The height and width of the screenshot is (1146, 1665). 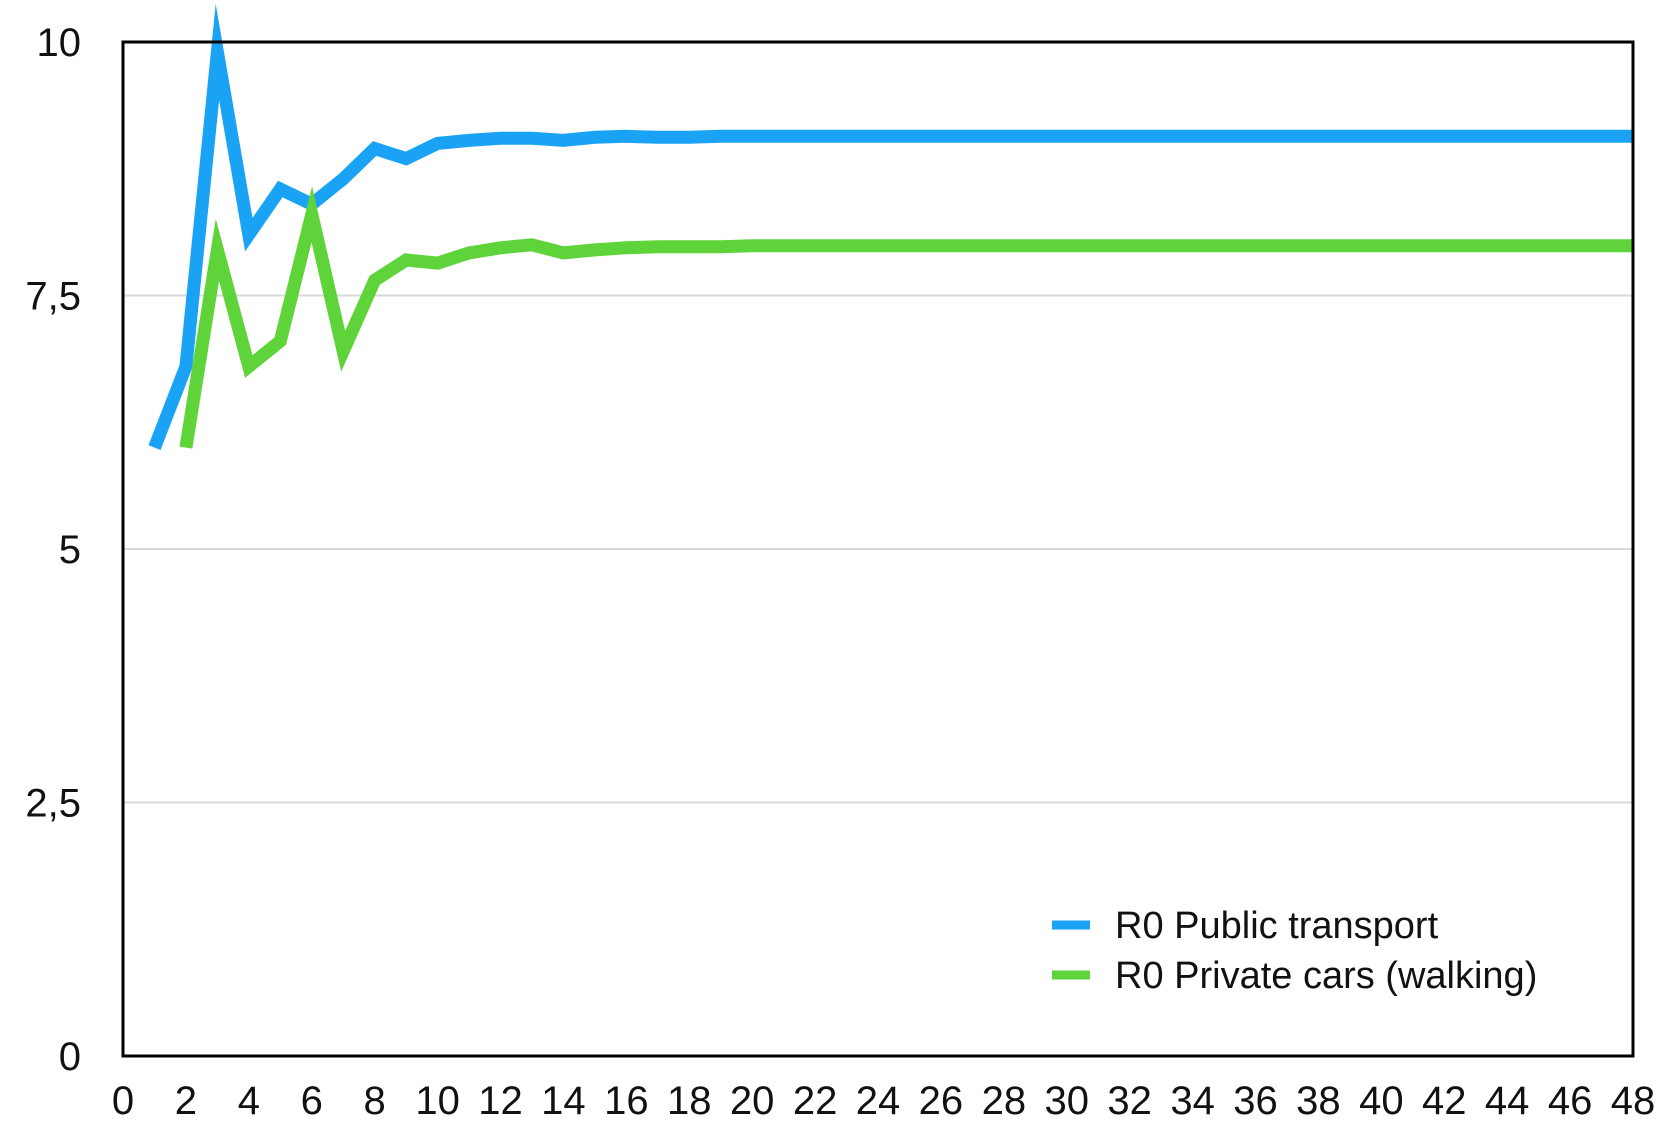 What do you see at coordinates (312, 1101) in the screenshot?
I see `x-tick-label: 6` at bounding box center [312, 1101].